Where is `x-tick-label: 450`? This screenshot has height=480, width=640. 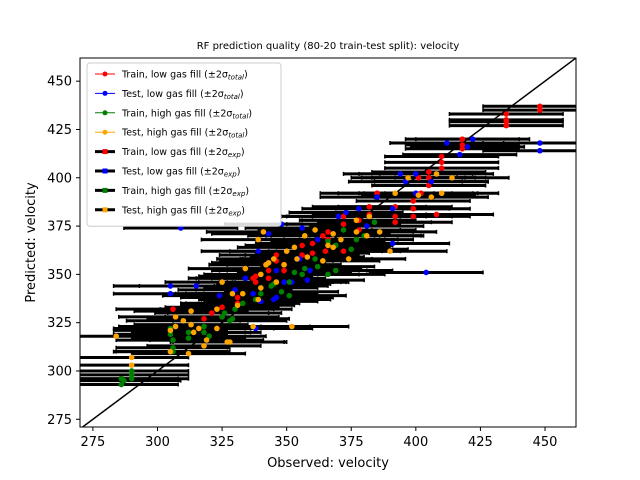 x-tick-label: 450 is located at coordinates (545, 442).